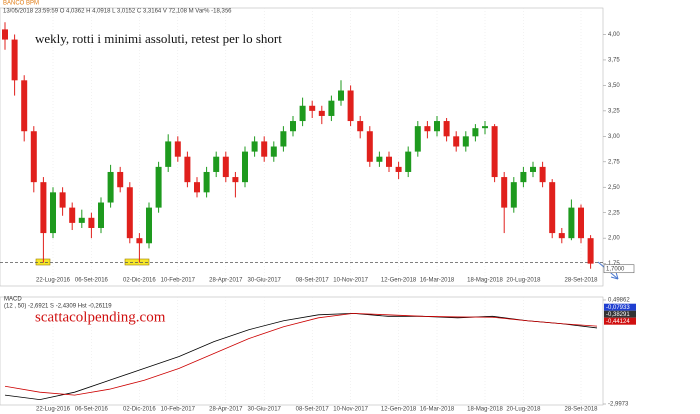  I want to click on macd-header: (12 , 50) -2,6921 S -2,4309 Hst -0,26119, so click(58, 307).